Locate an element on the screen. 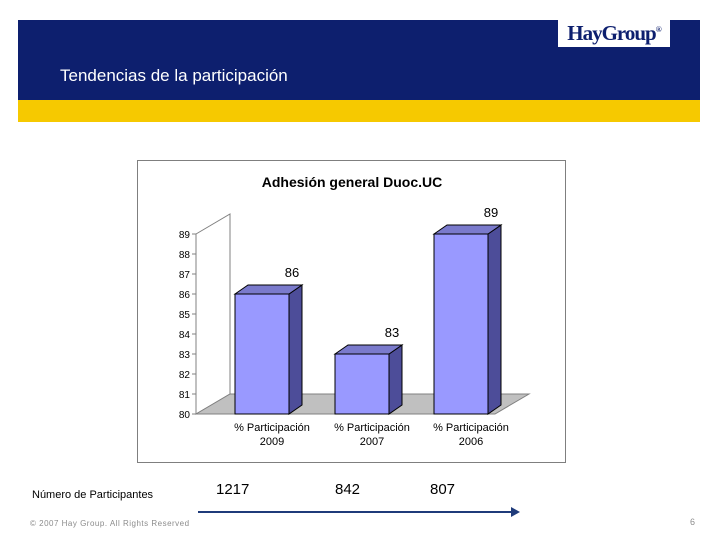 The height and width of the screenshot is (540, 720). y-tick-label: 85 is located at coordinates (185, 315).